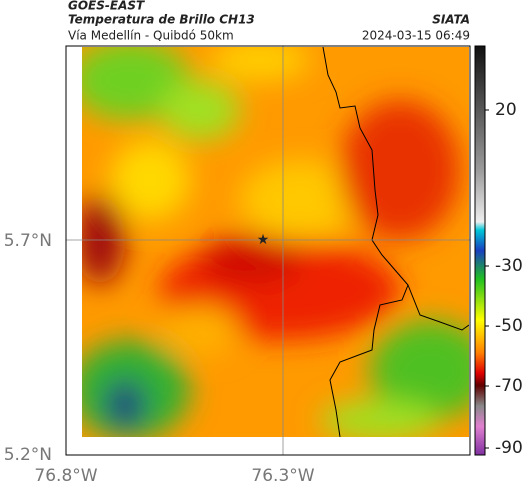 The width and height of the screenshot is (526, 491). What do you see at coordinates (480, 250) in the screenshot?
I see `colorbar` at bounding box center [480, 250].